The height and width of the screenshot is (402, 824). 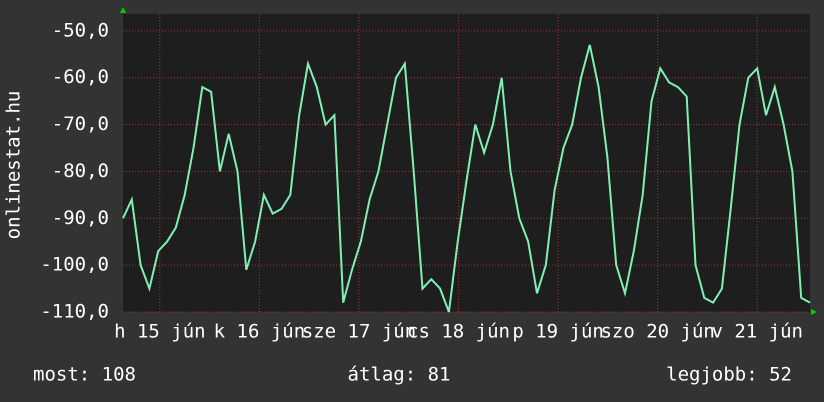 What do you see at coordinates (458, 332) in the screenshot?
I see `x-tick-label: cs 18 jún` at bounding box center [458, 332].